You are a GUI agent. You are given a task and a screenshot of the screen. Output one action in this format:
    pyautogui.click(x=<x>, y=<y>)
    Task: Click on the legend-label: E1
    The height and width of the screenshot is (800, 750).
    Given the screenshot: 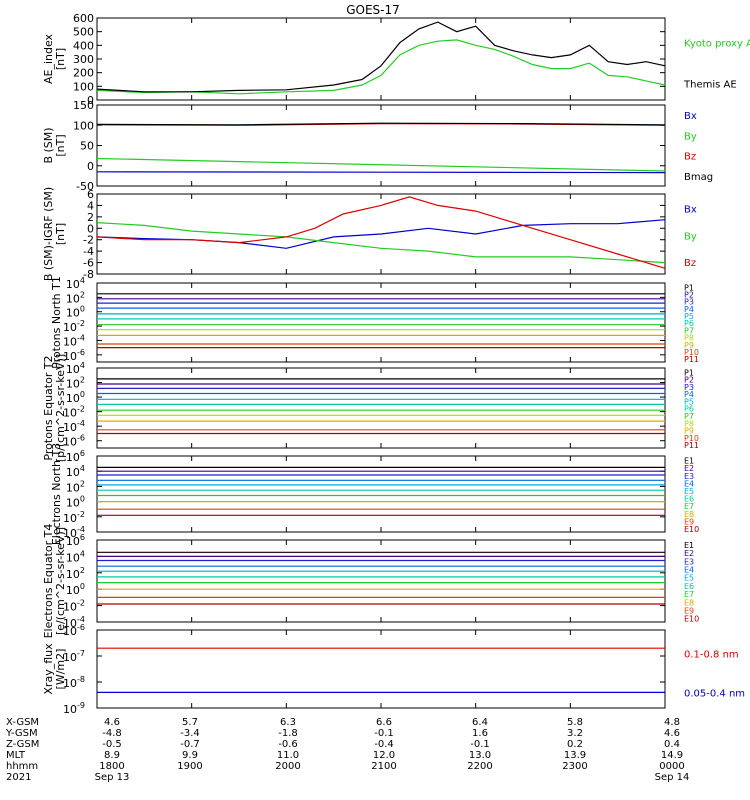 What is the action you would take?
    pyautogui.click(x=689, y=461)
    